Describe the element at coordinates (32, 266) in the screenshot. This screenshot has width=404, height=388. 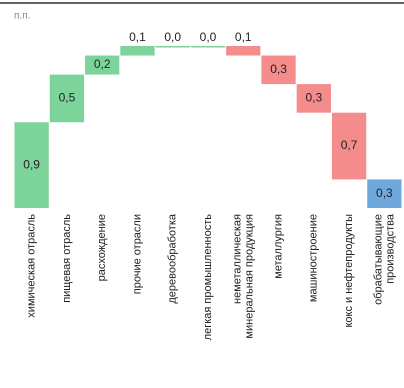
I see `x-tick-label: химическая отрасль` at that location.